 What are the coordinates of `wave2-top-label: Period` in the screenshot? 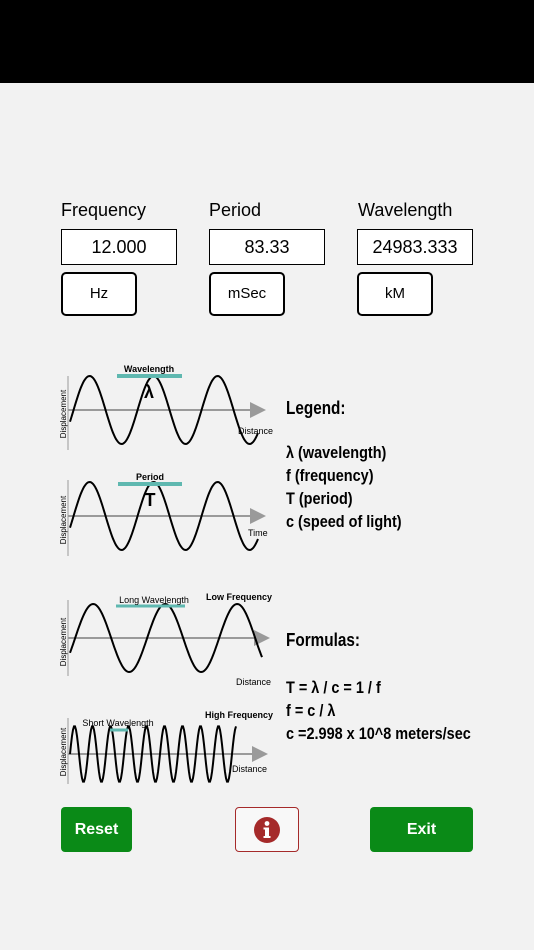 It's located at (150, 477).